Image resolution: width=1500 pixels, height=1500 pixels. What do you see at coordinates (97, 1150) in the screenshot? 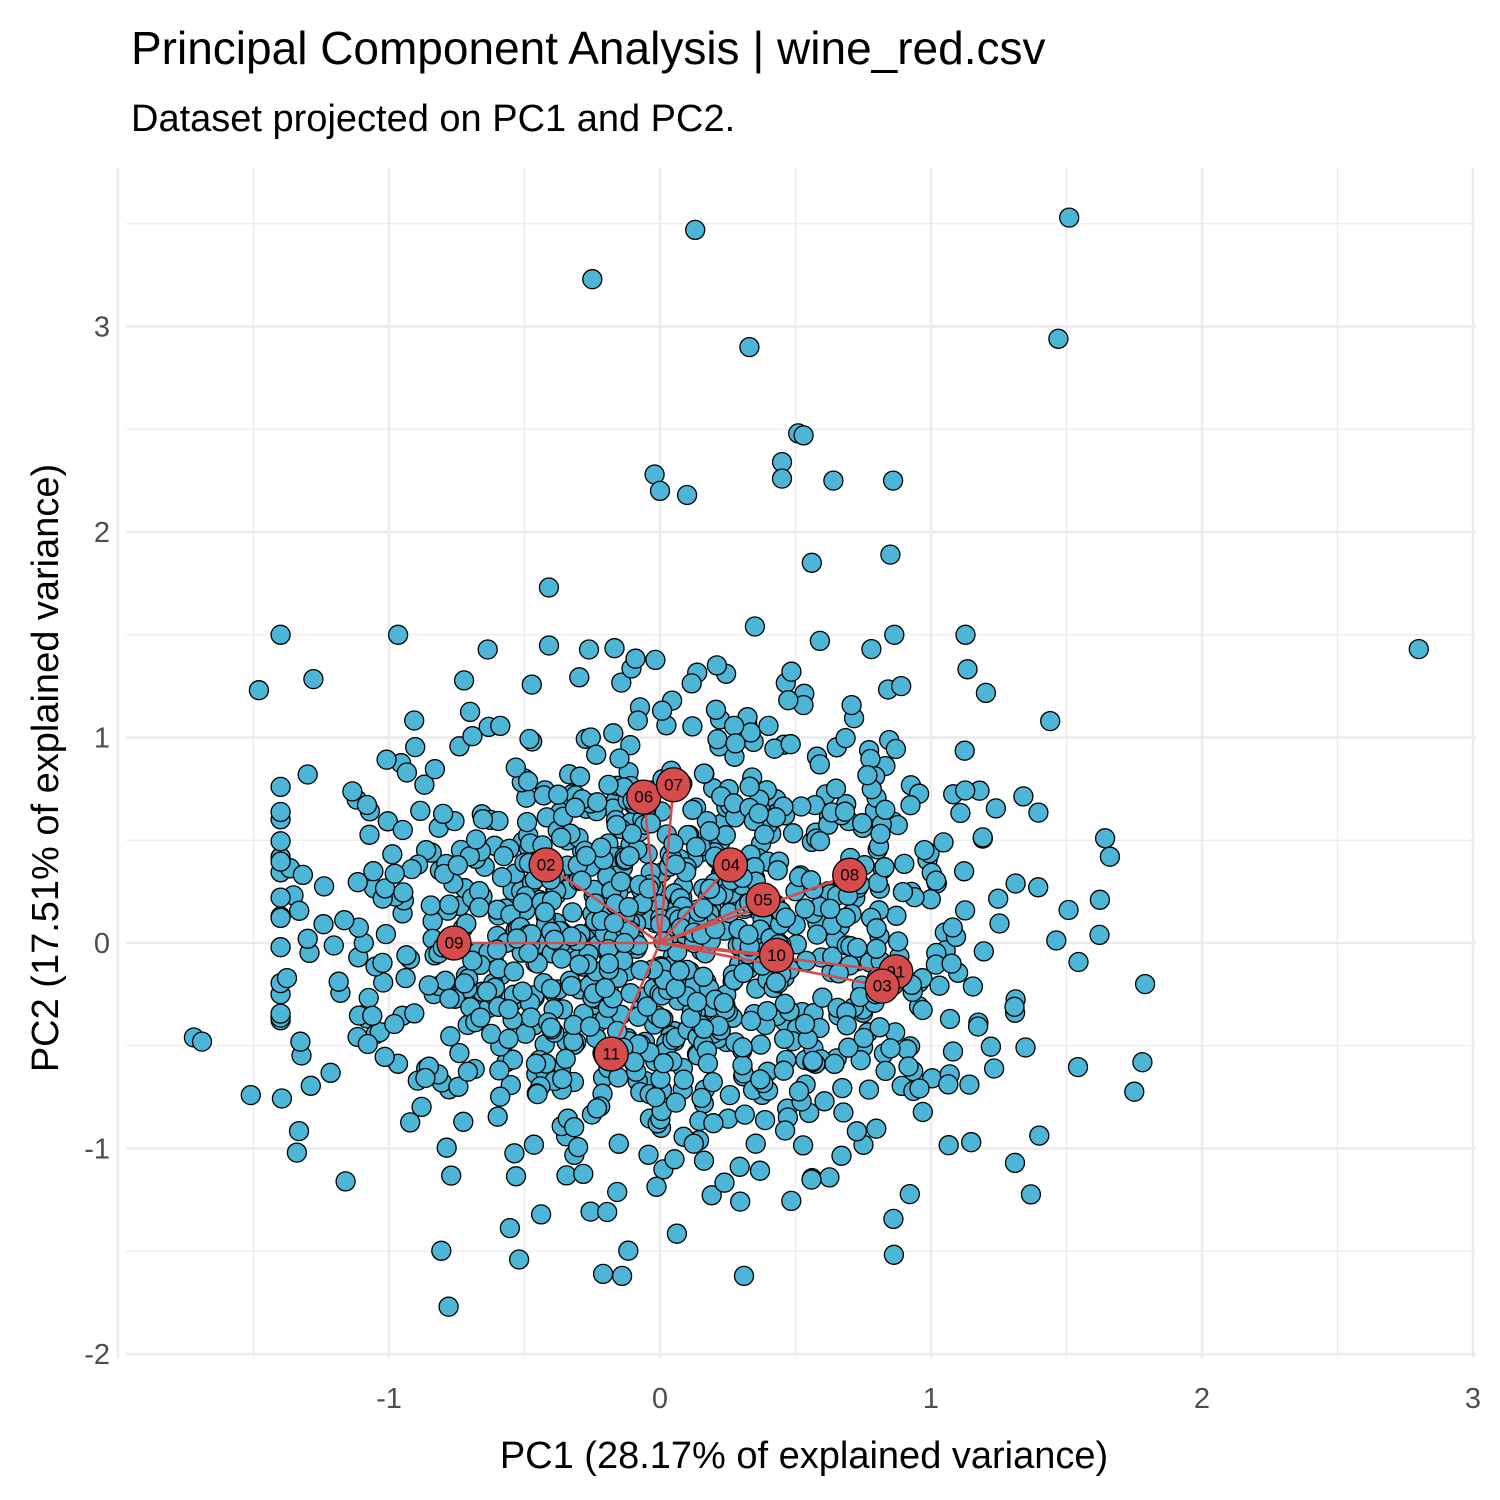
I see `y-tick-label: -1` at bounding box center [97, 1150].